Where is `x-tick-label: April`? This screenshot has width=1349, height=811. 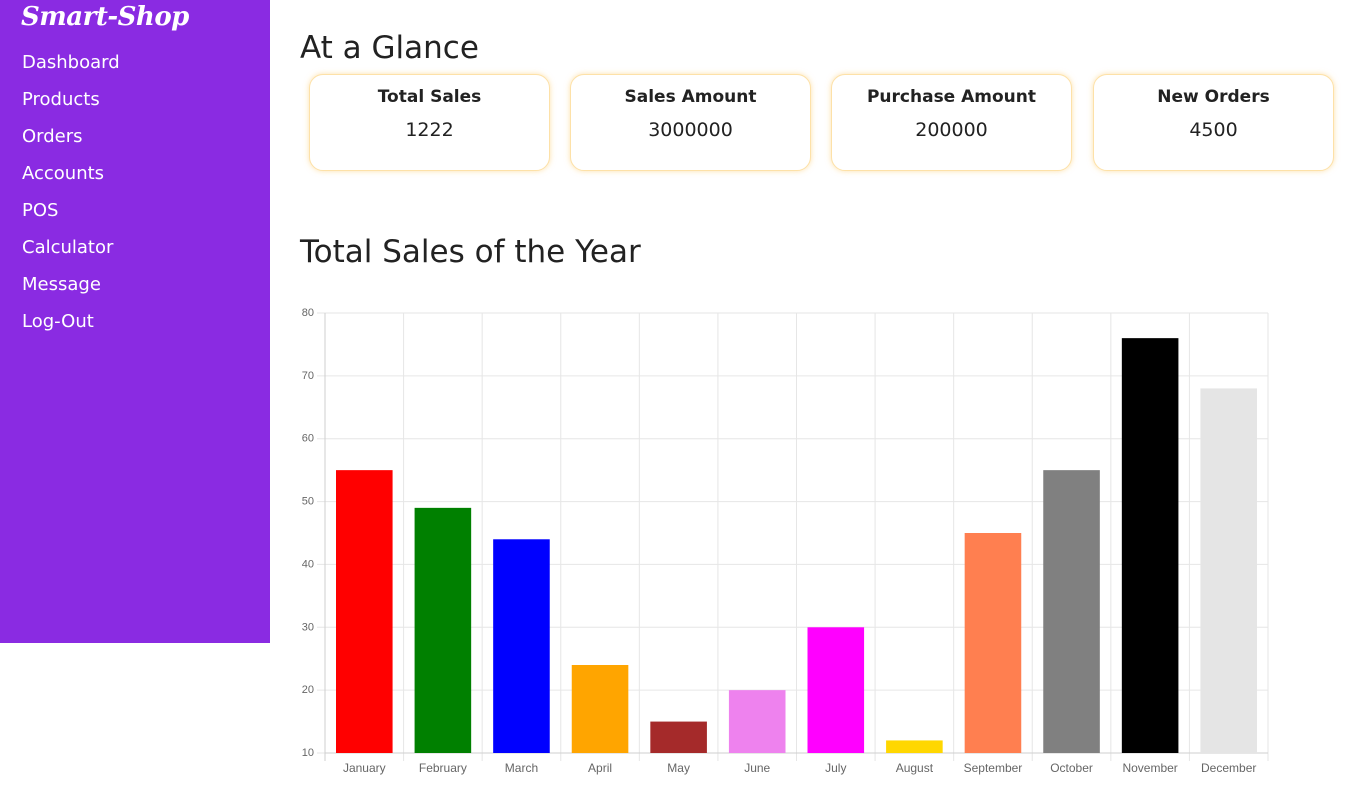
x-tick-label: April is located at coordinates (600, 768).